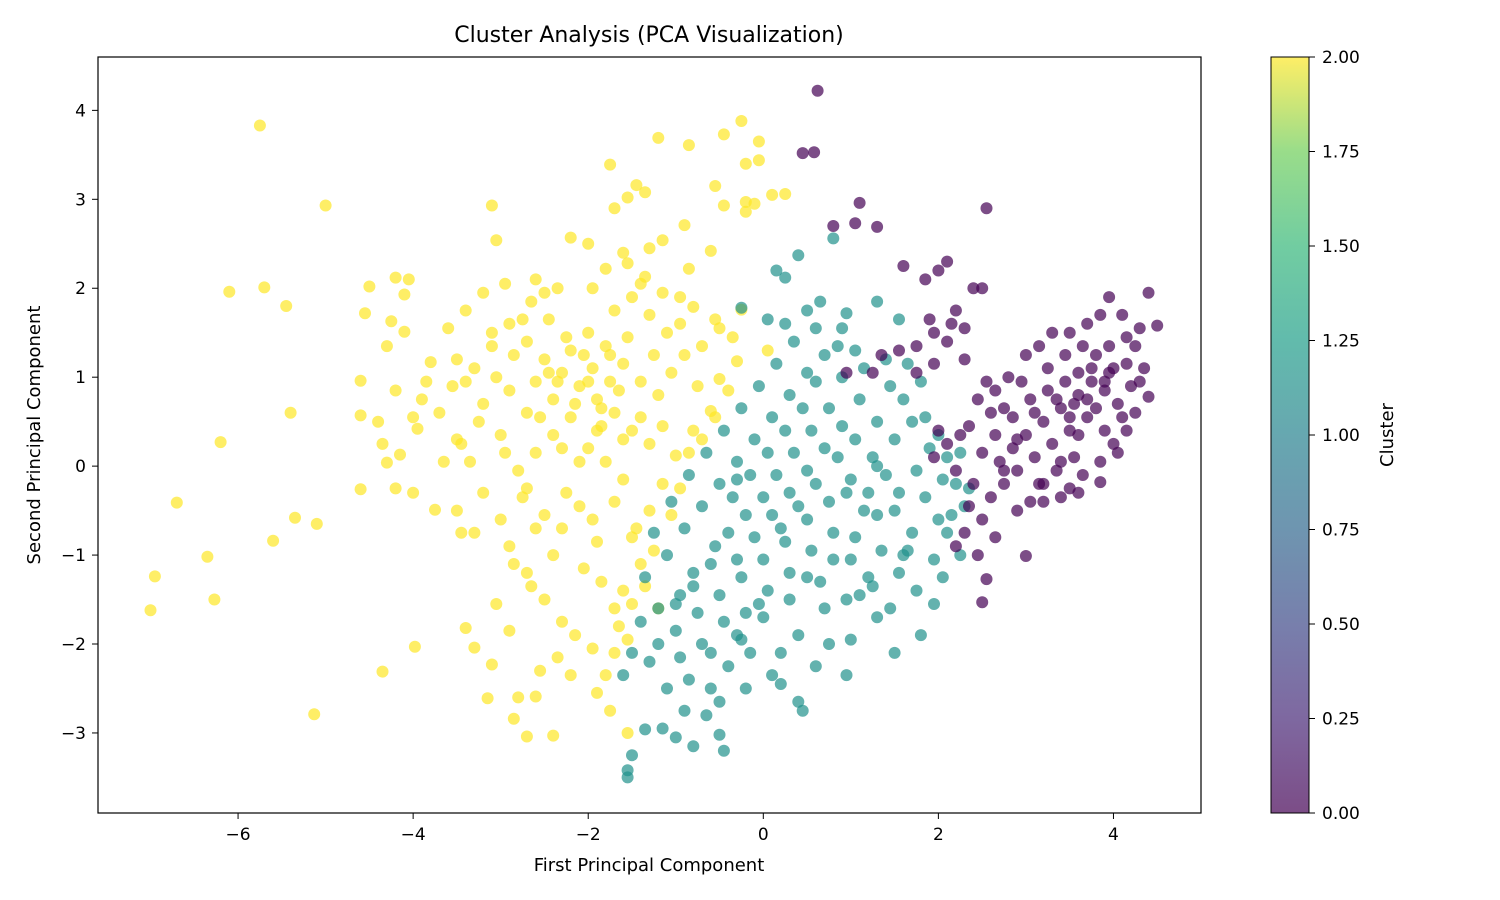  Describe the element at coordinates (238, 835) in the screenshot. I see `x-tick-label: −6` at that location.